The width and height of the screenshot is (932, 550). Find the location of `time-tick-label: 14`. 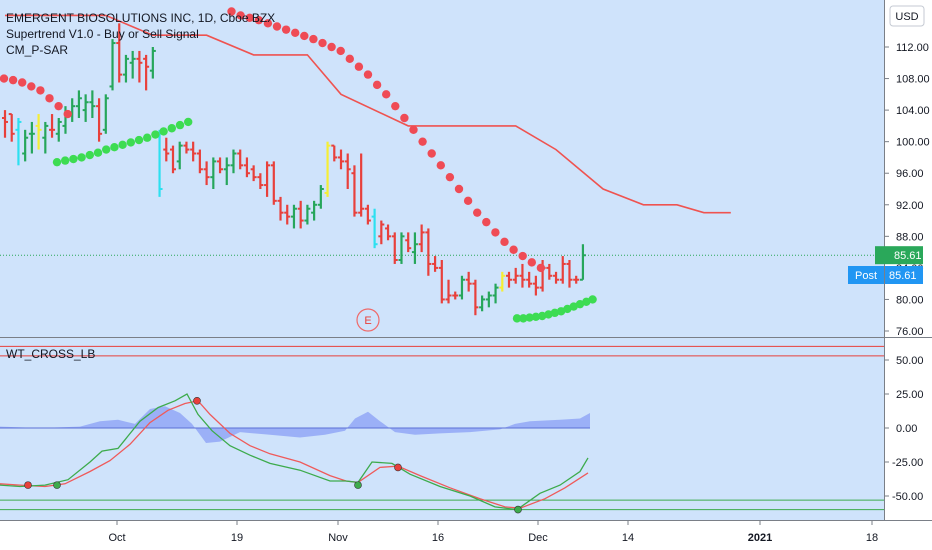

time-tick-label: 14 is located at coordinates (628, 538).